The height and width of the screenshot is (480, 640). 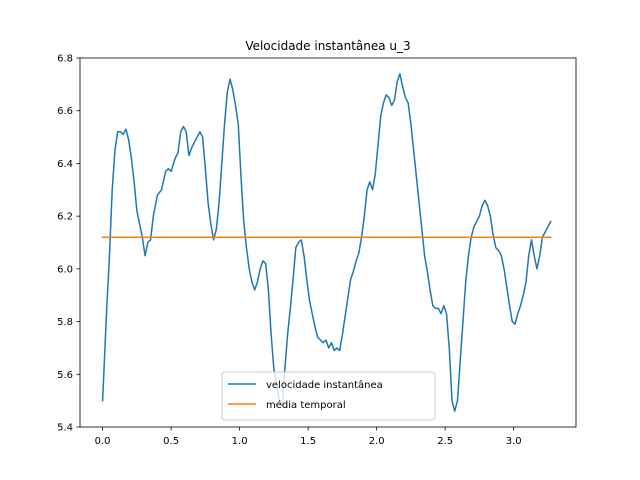 What do you see at coordinates (240, 441) in the screenshot?
I see `x-tick-label: 1.0` at bounding box center [240, 441].